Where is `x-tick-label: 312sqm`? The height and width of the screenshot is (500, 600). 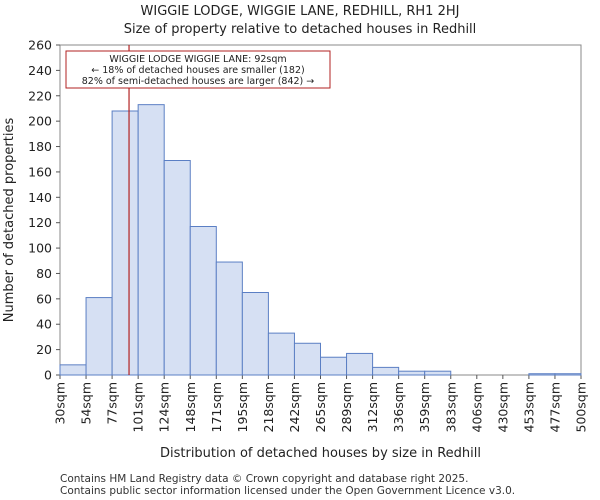
x-tick-label: 312sqm is located at coordinates (372, 407).